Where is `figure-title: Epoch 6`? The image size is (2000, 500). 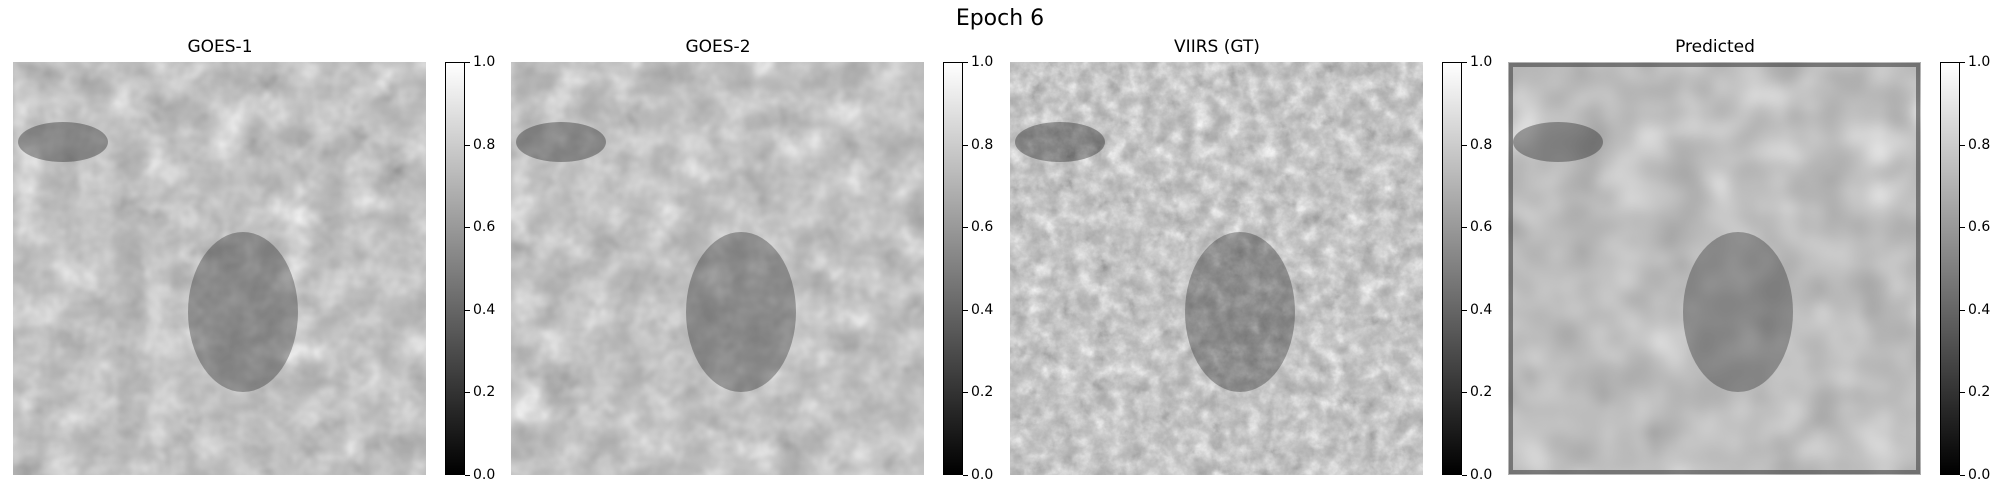 figure-title: Epoch 6 is located at coordinates (1000, 18).